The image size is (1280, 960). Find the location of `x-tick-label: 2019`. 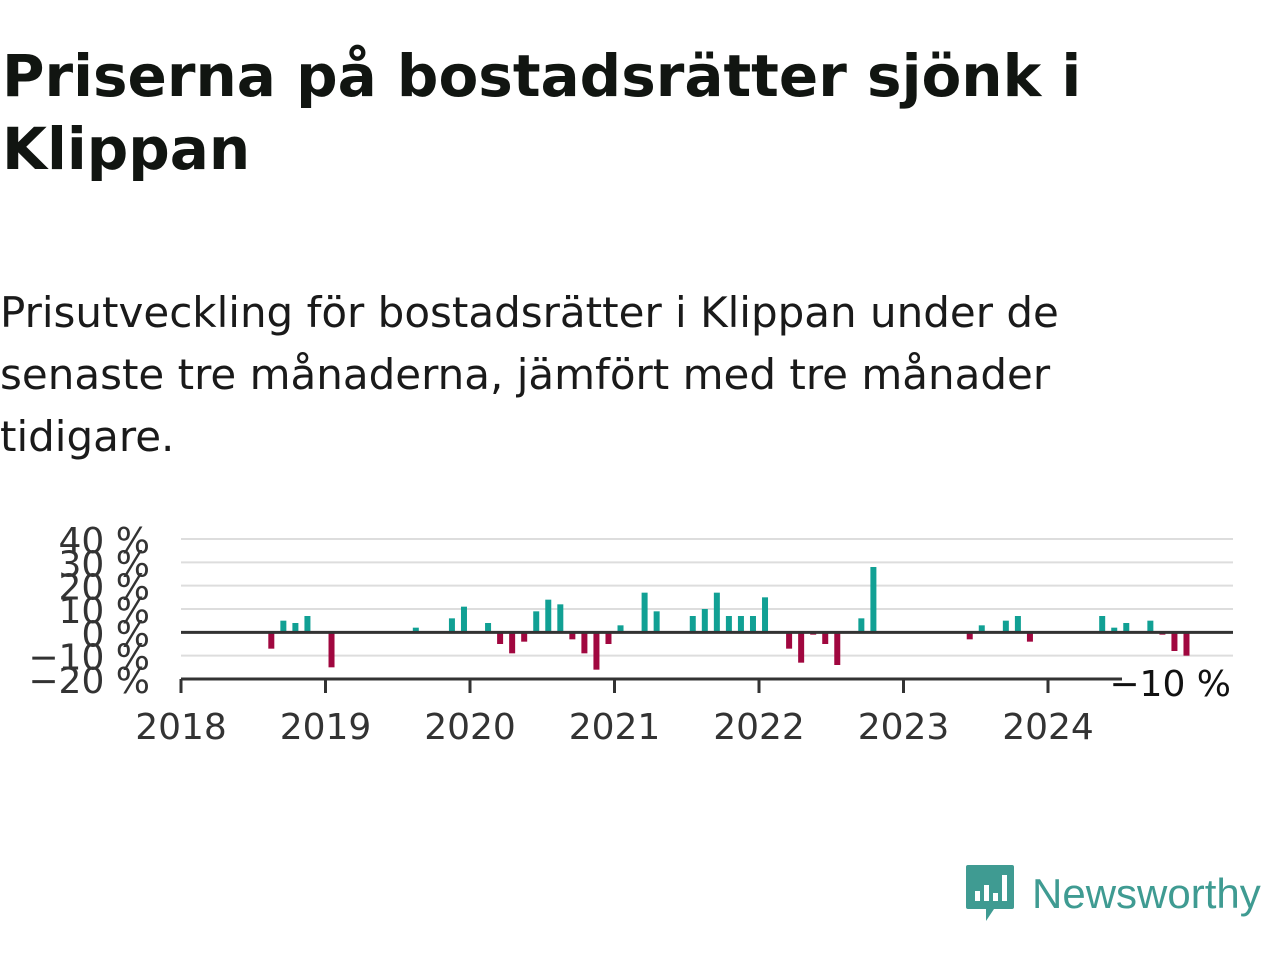

x-tick-label: 2019 is located at coordinates (326, 727).